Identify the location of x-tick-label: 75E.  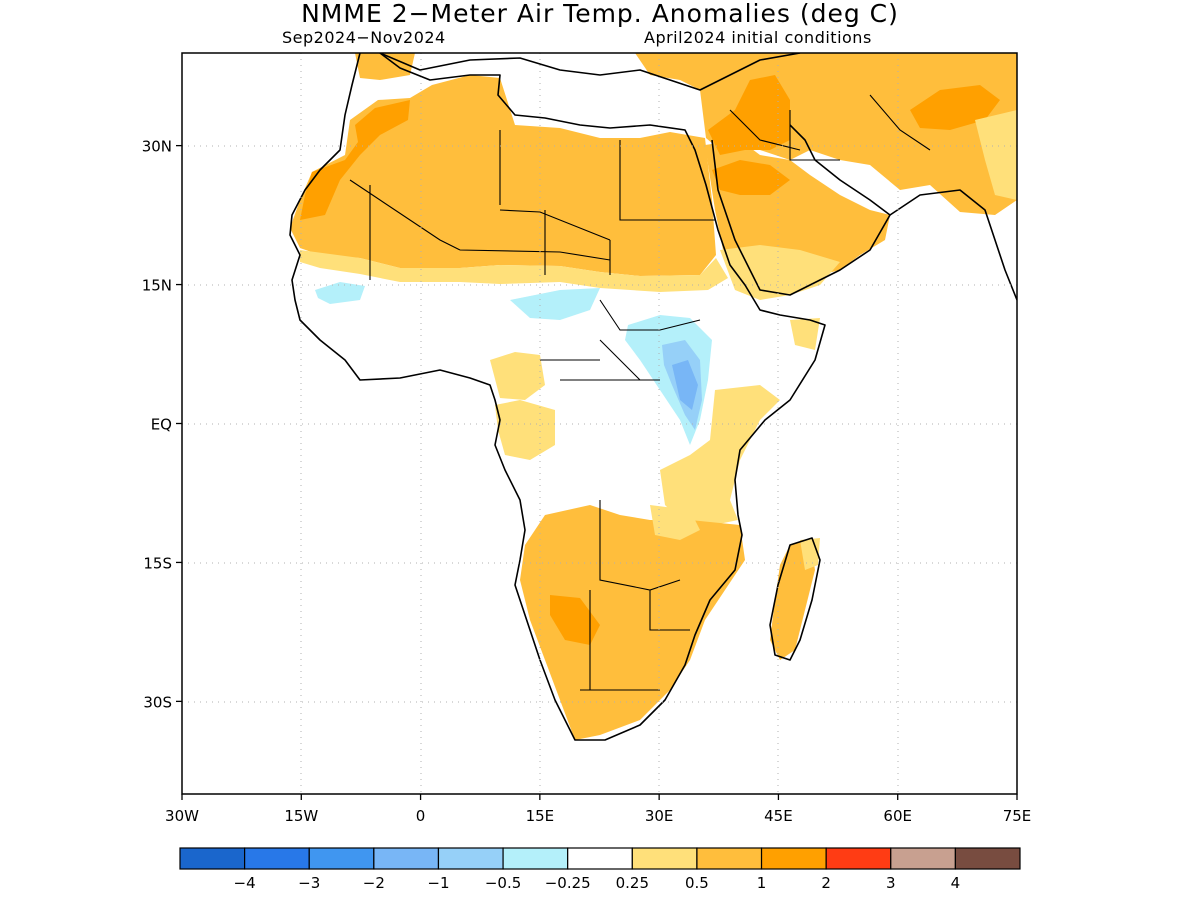
(1017, 816).